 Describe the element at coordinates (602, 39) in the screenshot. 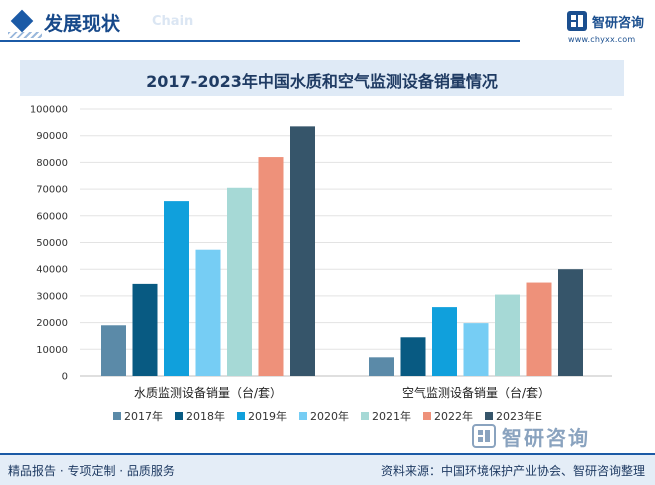

I see `brand-url: www.chyxx.com` at that location.